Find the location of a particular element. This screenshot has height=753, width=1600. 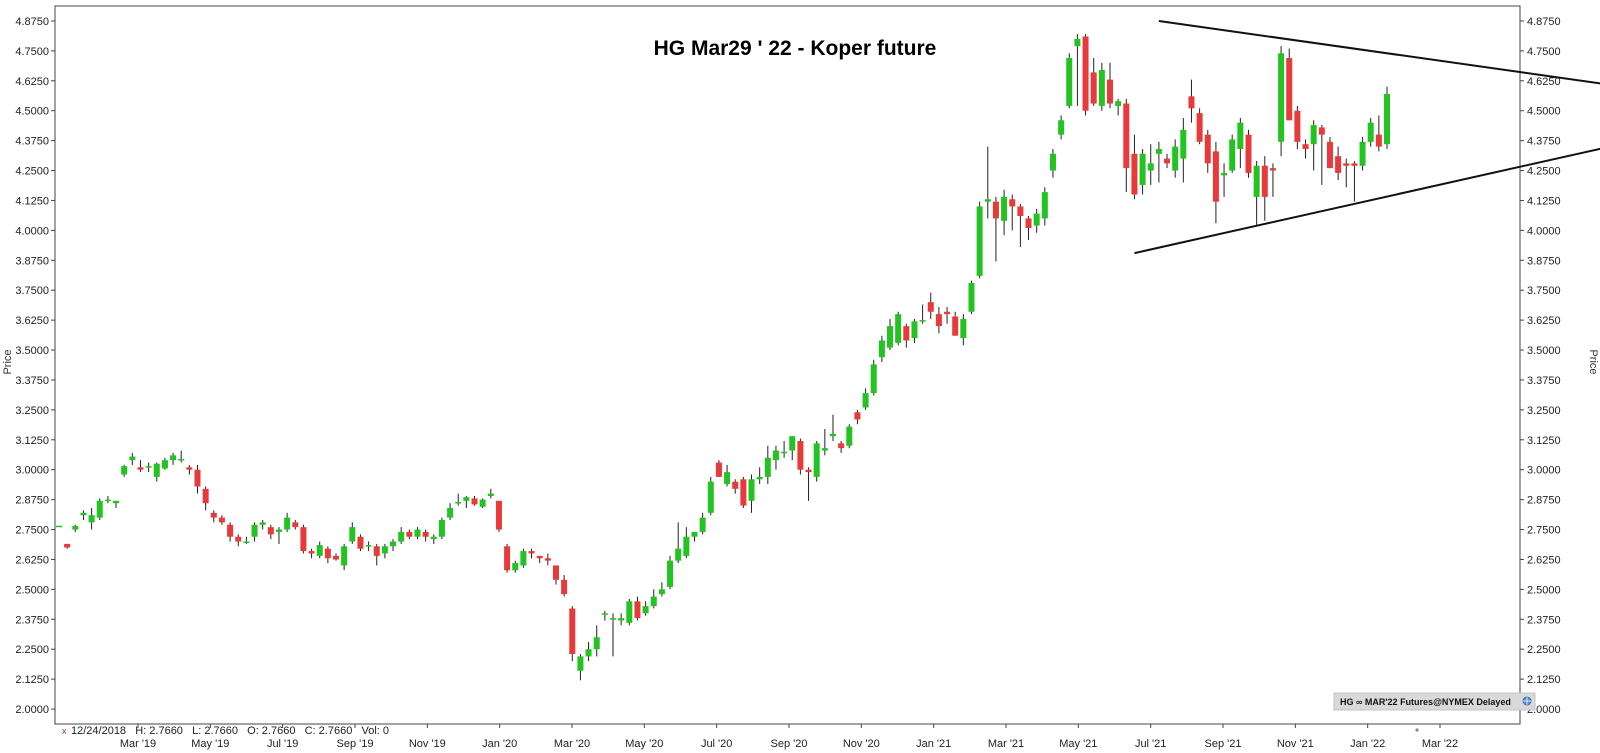

y-tick-label-right: 3.1250 is located at coordinates (1544, 441).